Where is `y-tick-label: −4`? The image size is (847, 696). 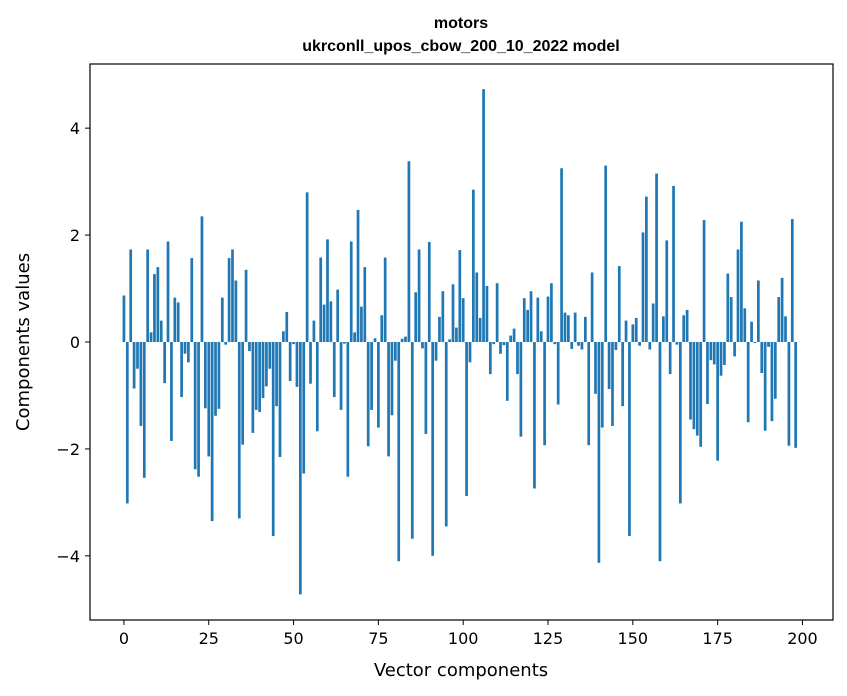
y-tick-label: −4 is located at coordinates (68, 556).